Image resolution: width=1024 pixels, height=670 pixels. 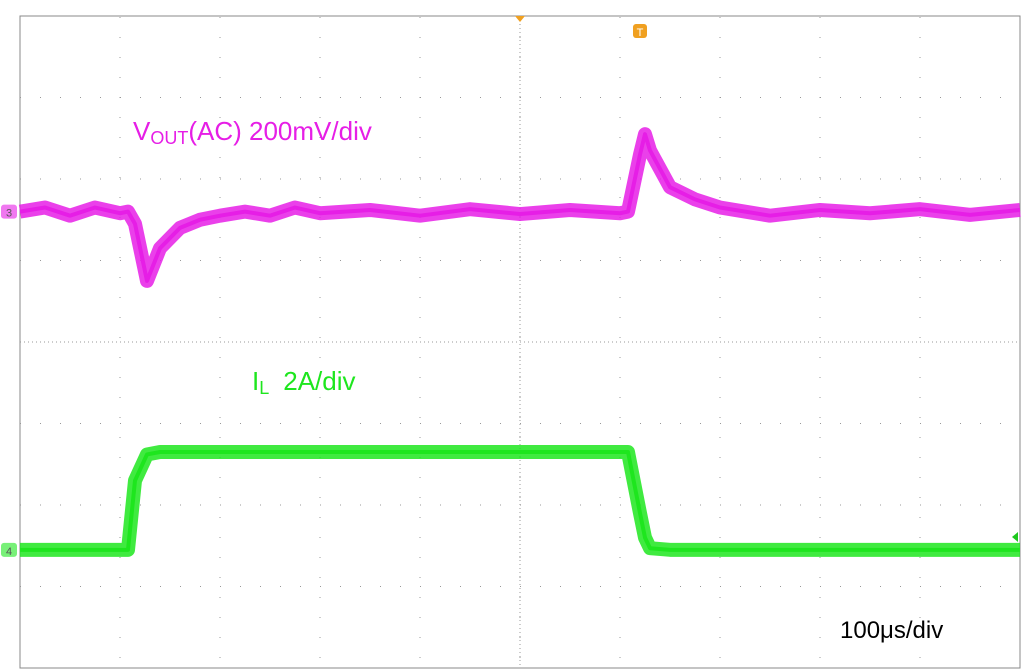 I want to click on label-rest: 2A/div, so click(x=319, y=381).